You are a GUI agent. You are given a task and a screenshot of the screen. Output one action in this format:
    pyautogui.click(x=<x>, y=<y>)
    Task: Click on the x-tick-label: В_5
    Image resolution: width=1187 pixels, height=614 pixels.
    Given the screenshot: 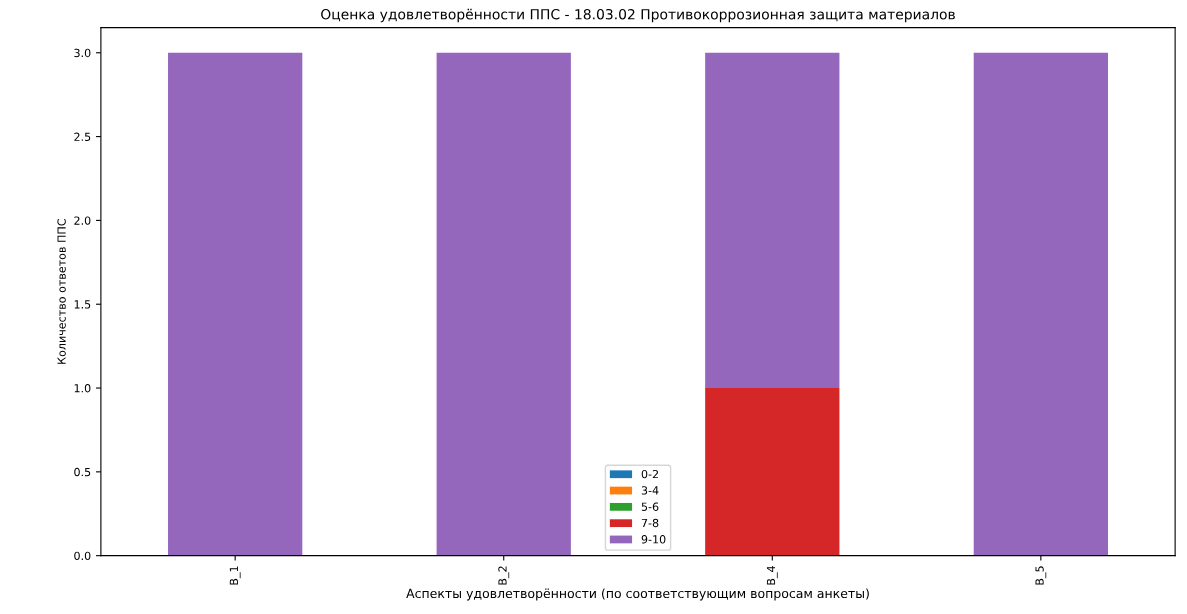 What is the action you would take?
    pyautogui.click(x=1041, y=575)
    